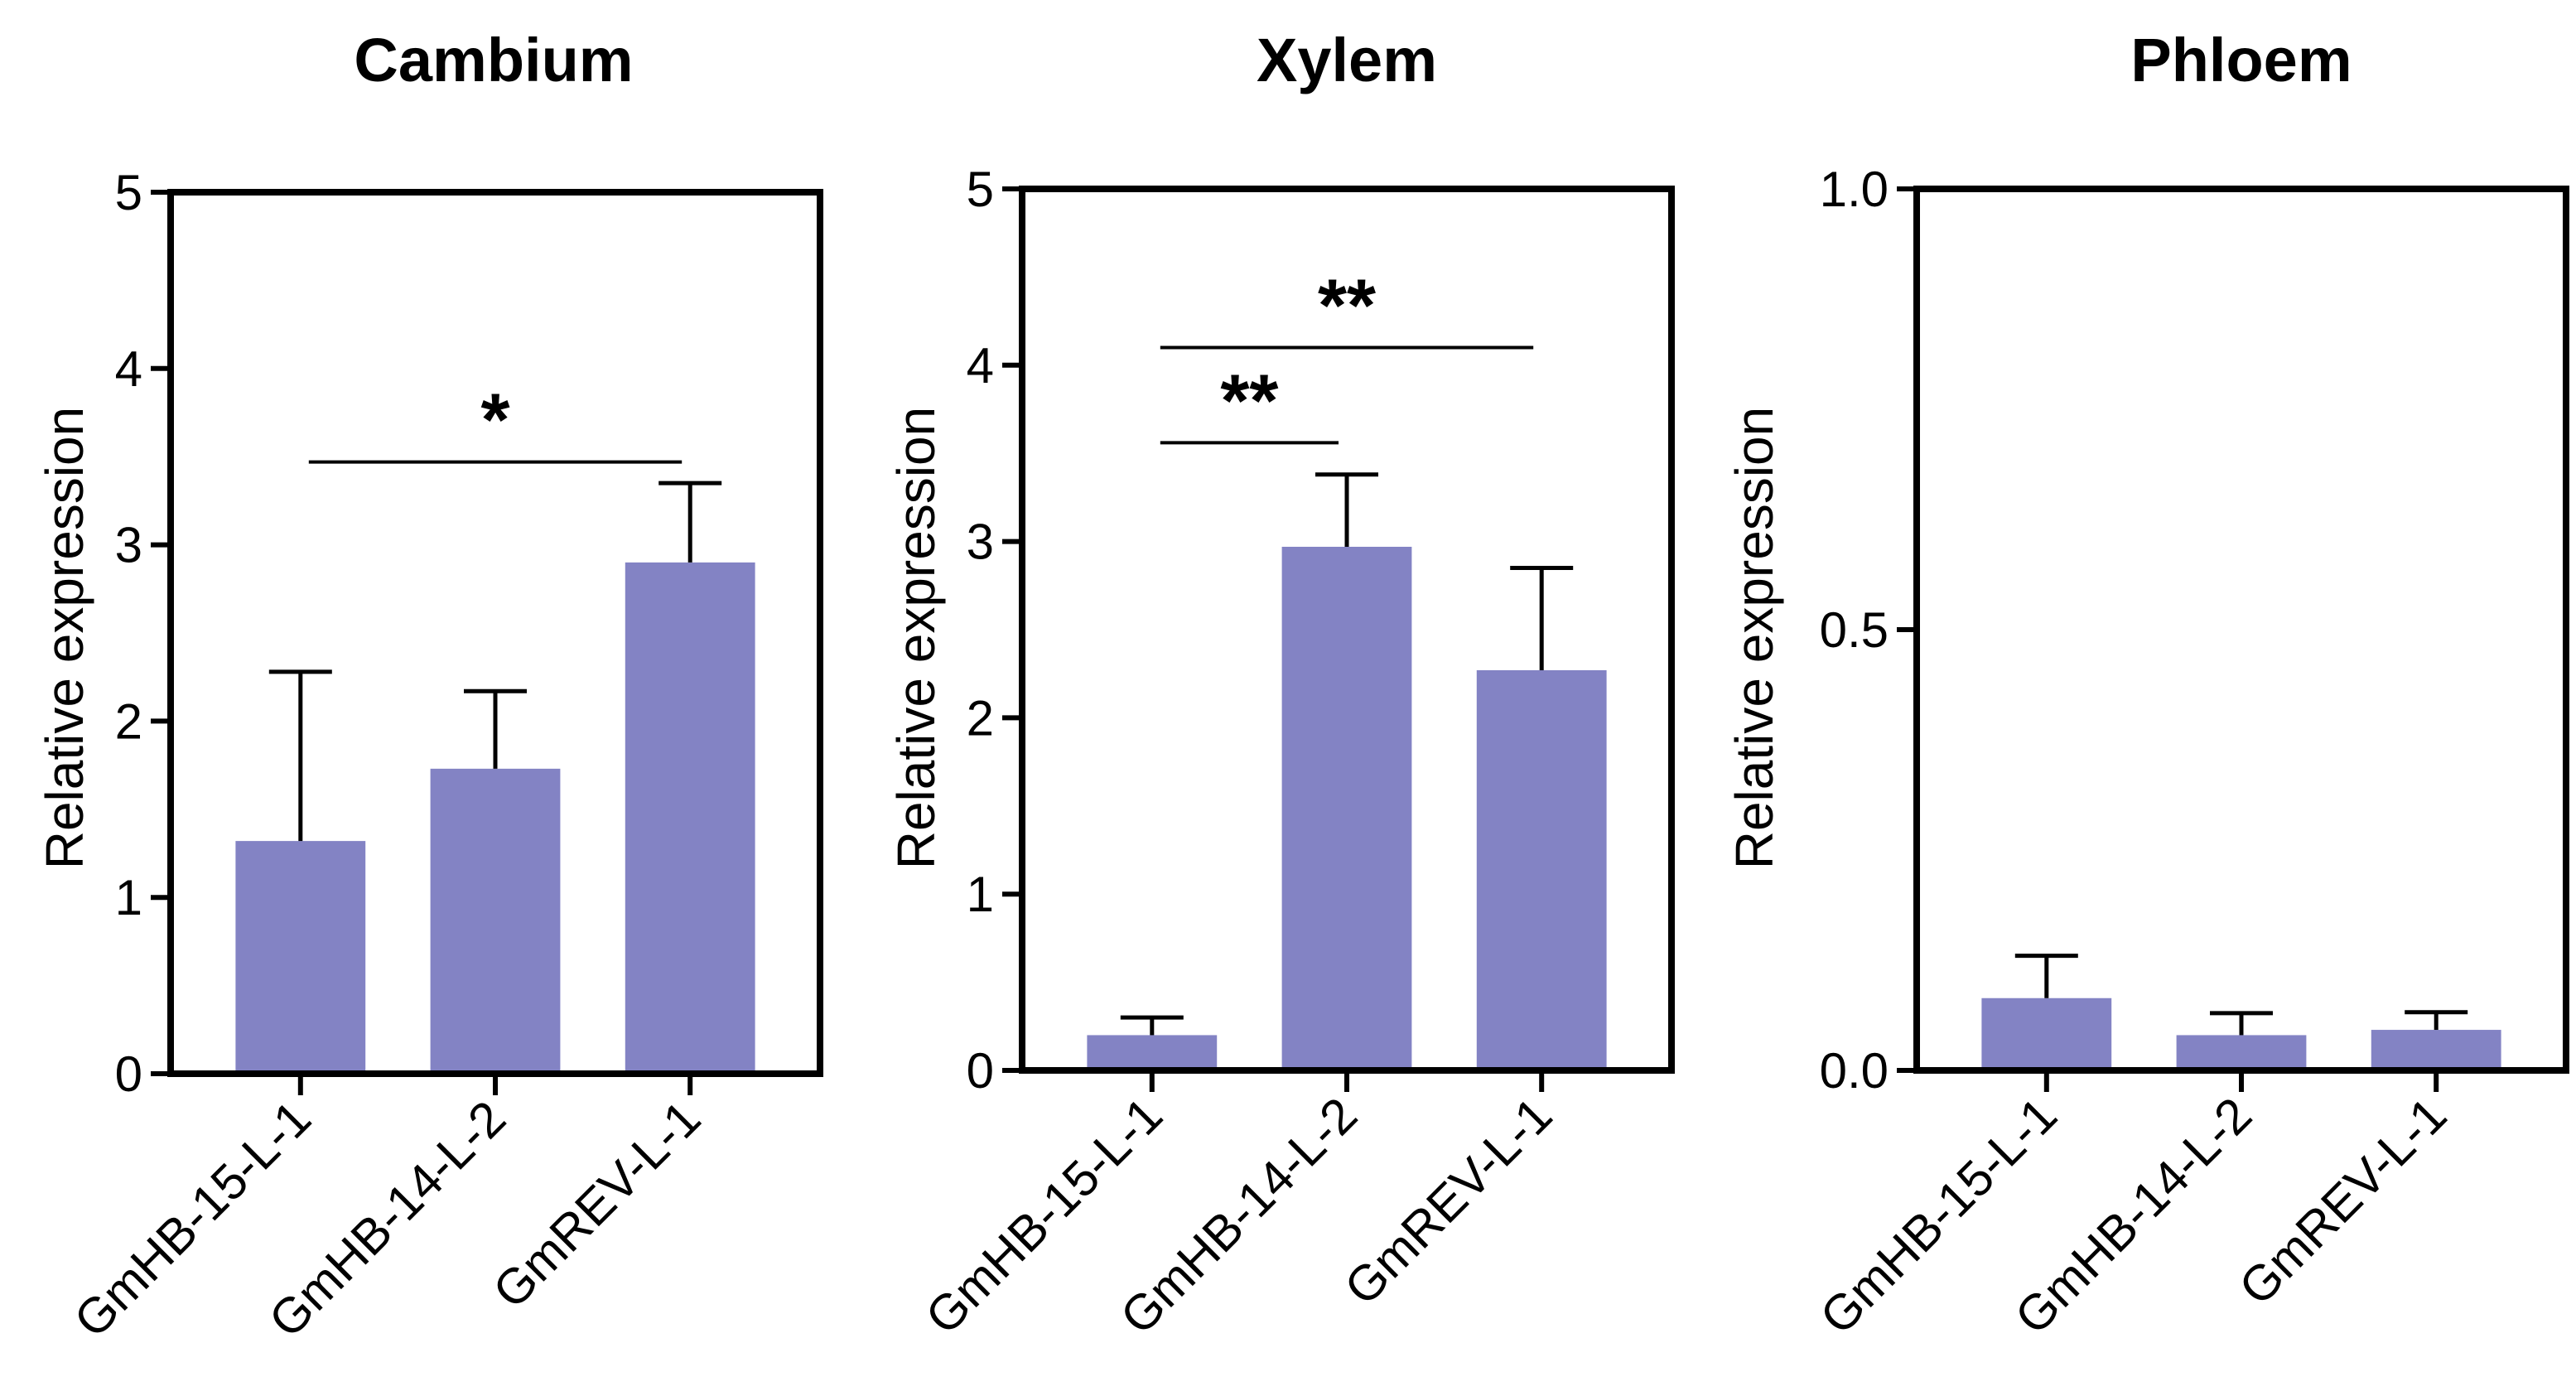 Image resolution: width=2576 pixels, height=1396 pixels. Describe the element at coordinates (1854, 1071) in the screenshot. I see `y-tick-label: 0.0` at that location.